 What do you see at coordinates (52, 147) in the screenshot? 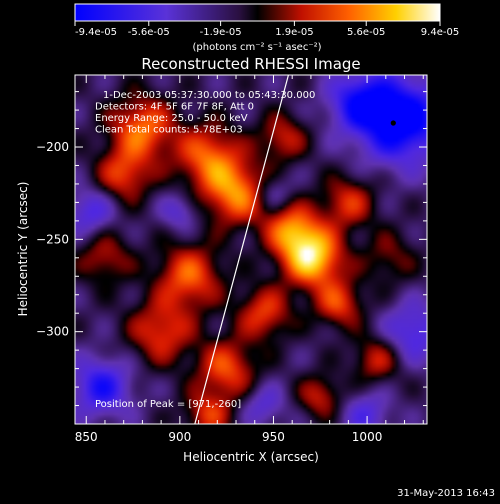
I see `y-tick-label: −200` at bounding box center [52, 147].